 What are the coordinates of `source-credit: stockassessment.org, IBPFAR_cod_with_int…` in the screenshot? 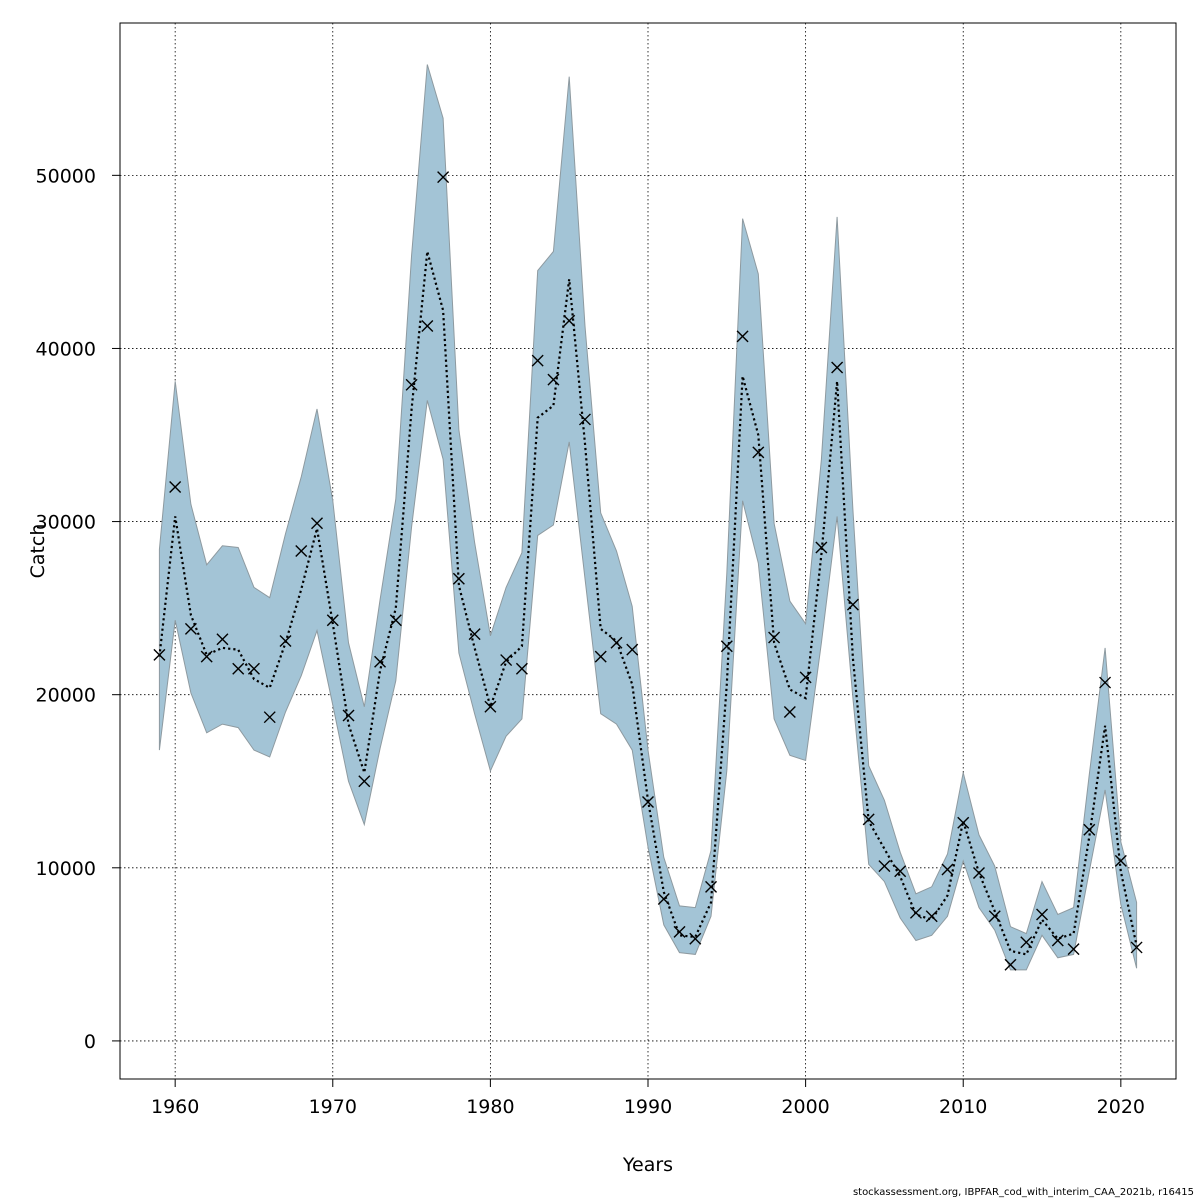 It's located at (1023, 1192).